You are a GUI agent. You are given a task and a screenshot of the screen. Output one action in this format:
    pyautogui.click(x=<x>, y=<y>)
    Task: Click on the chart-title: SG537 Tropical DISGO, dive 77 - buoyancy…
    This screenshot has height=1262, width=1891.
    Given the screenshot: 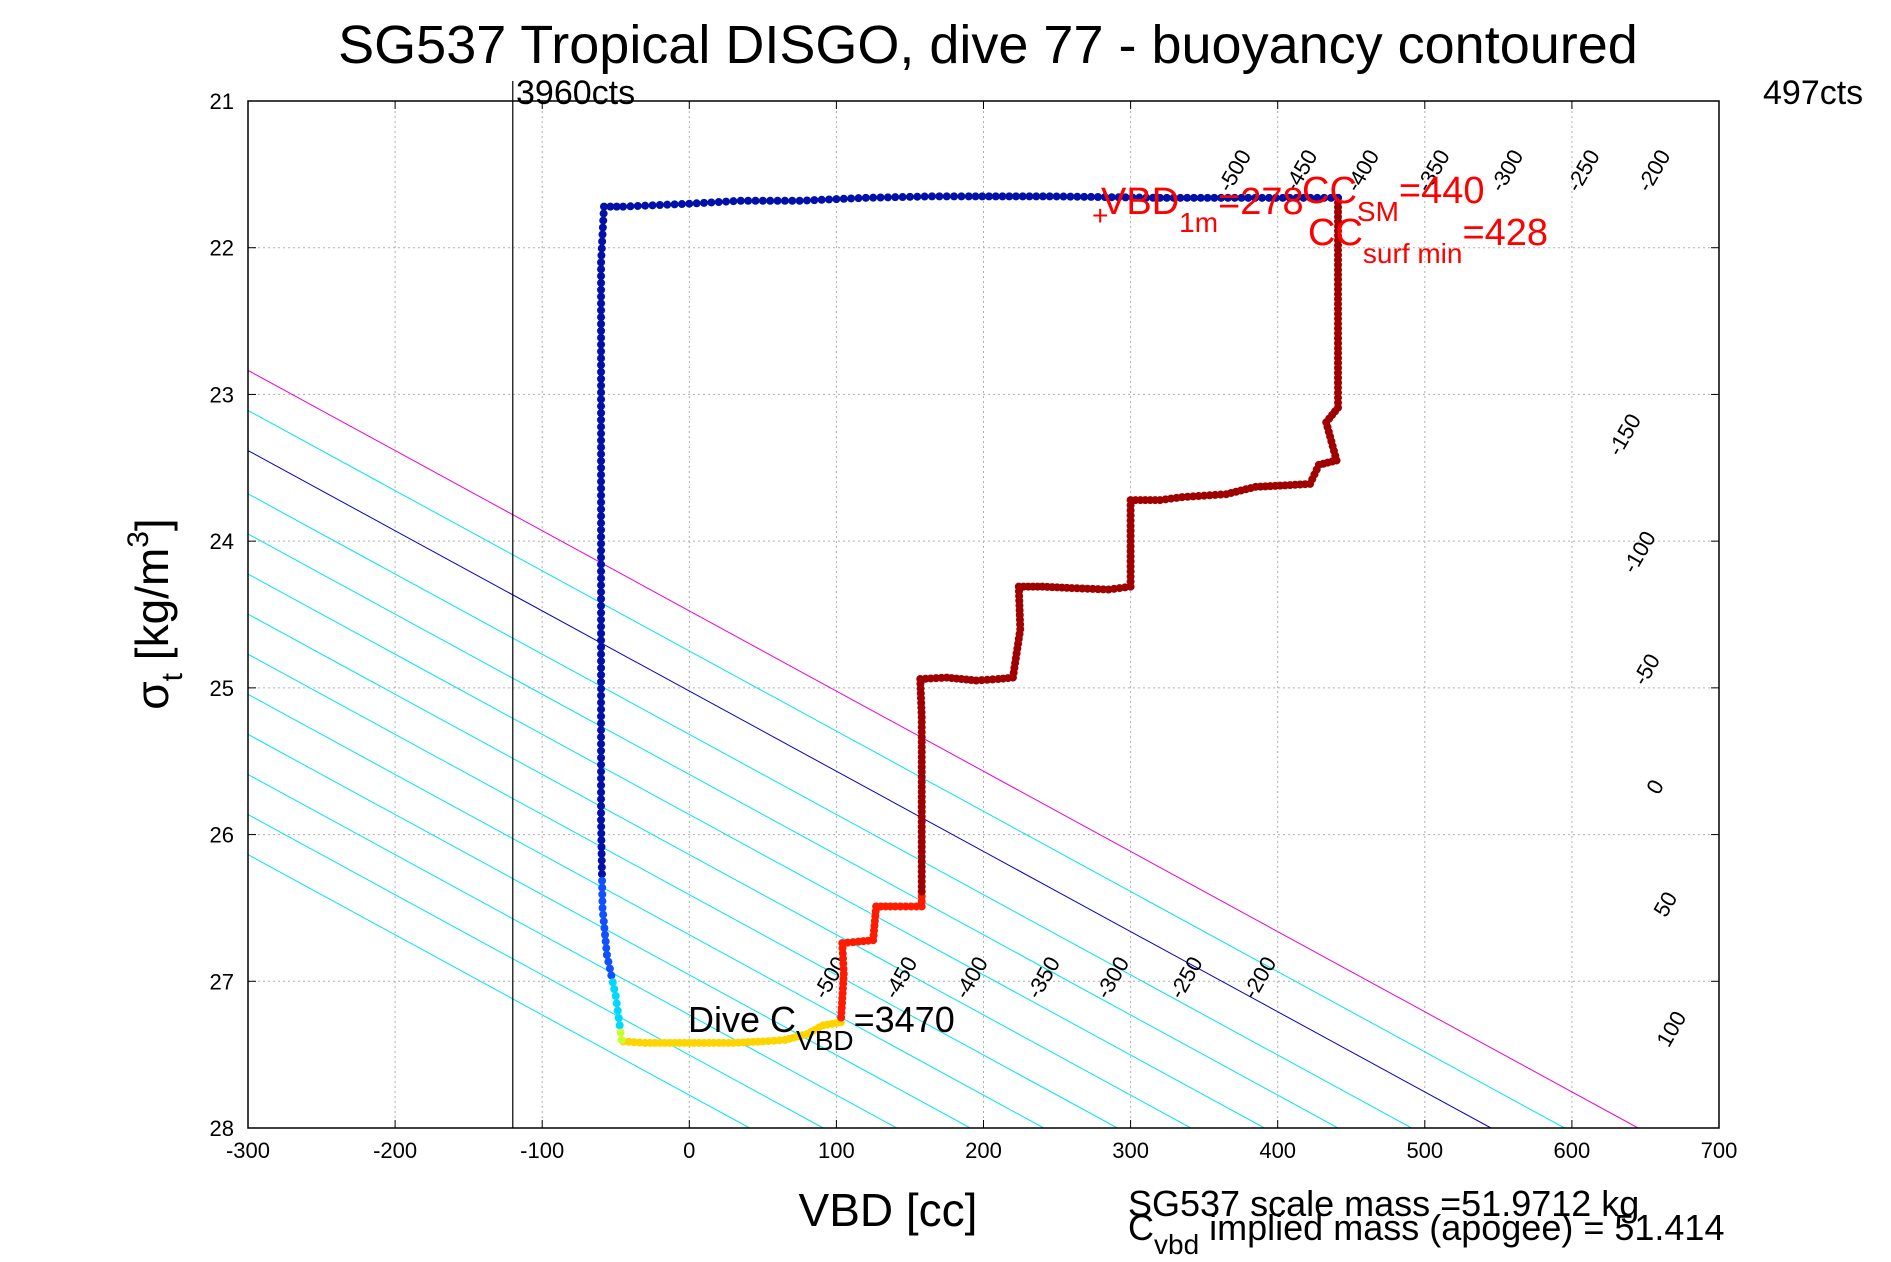 What is the action you would take?
    pyautogui.click(x=988, y=45)
    